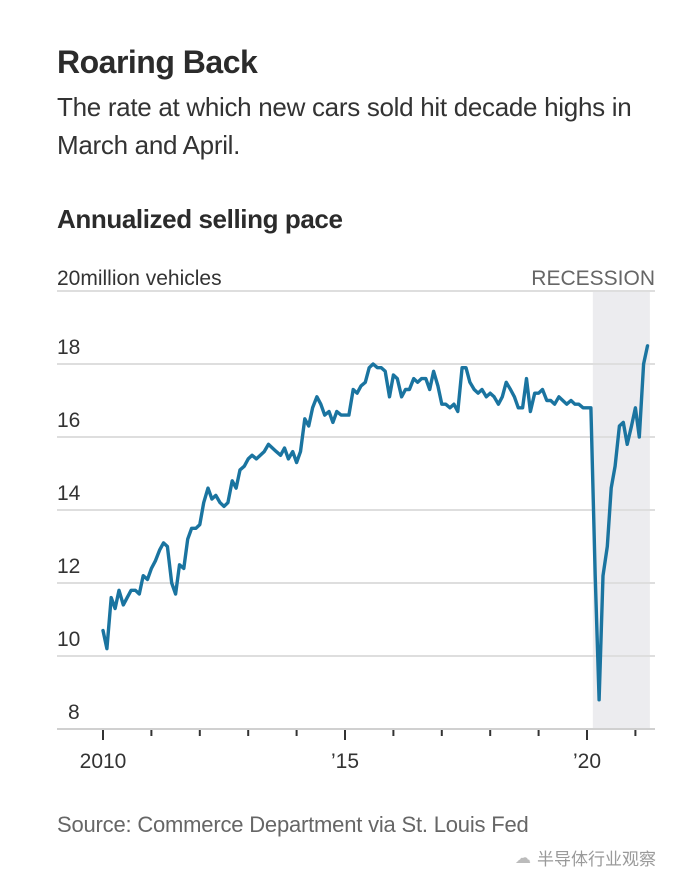  Describe the element at coordinates (69, 530) in the screenshot. I see `y-axis-labels: 8 10 12 14 16 18` at that location.